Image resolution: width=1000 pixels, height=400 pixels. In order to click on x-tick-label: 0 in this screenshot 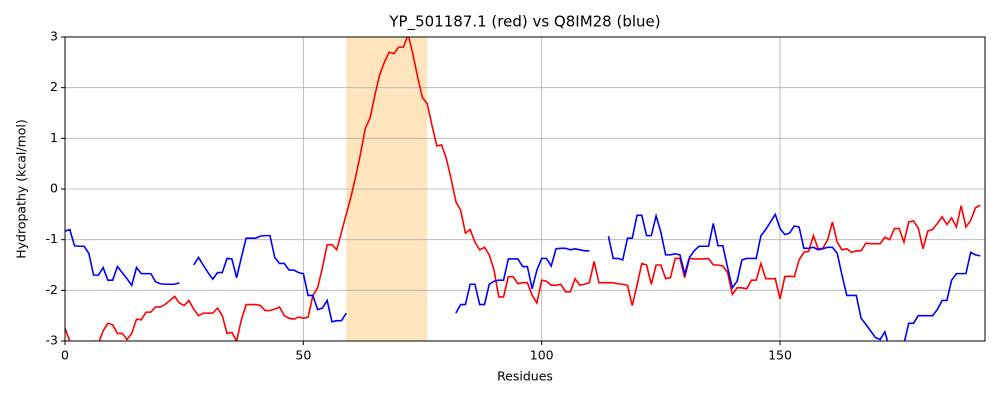, I will do `click(65, 355)`.